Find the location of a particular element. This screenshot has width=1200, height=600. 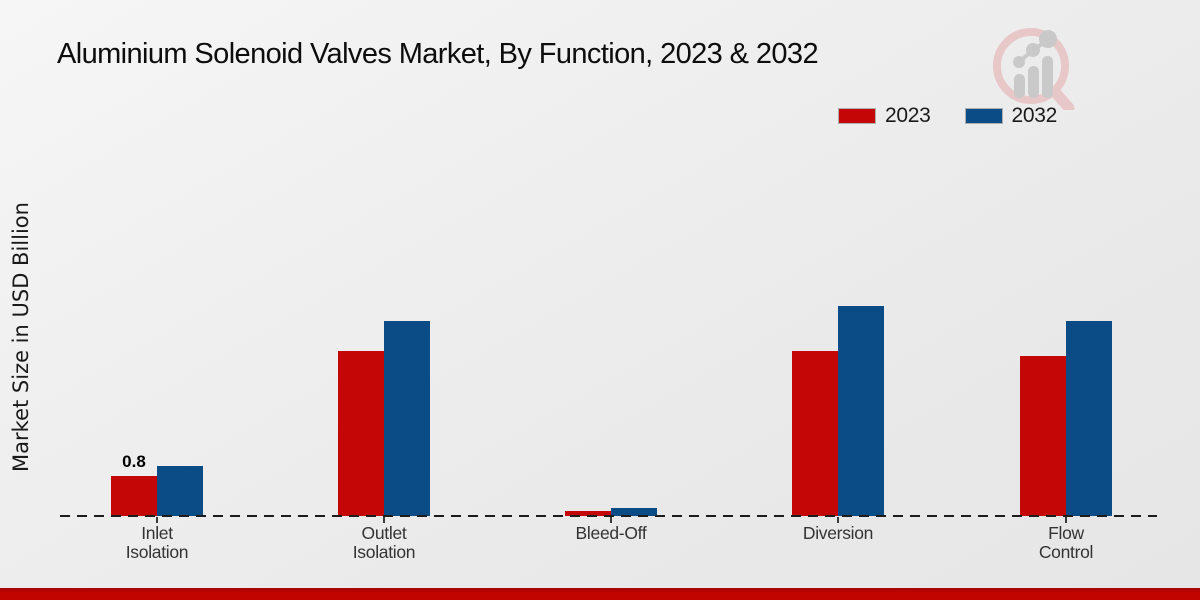

bar-2032-outlet-isolation is located at coordinates (407, 418).